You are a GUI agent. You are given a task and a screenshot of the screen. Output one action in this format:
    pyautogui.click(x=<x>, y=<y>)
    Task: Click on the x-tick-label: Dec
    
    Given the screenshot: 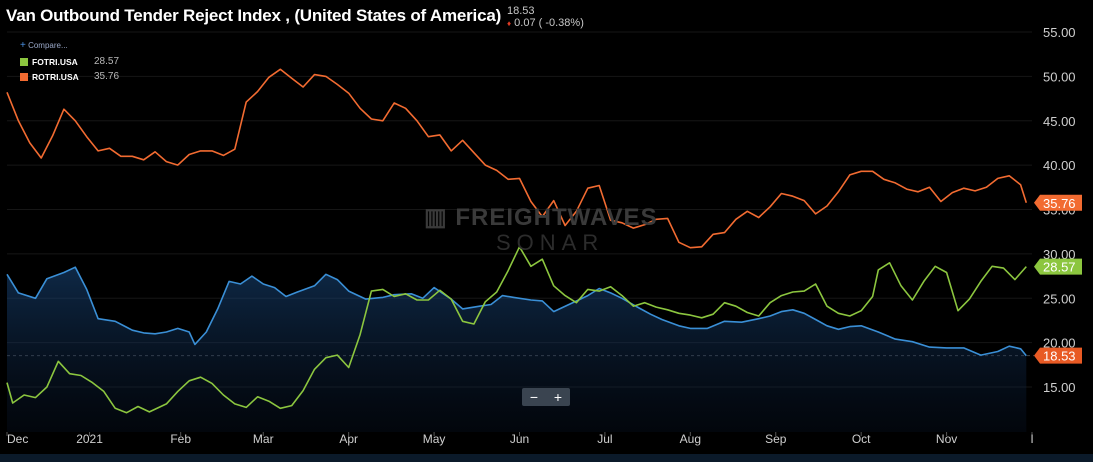 What is the action you would take?
    pyautogui.click(x=17, y=439)
    